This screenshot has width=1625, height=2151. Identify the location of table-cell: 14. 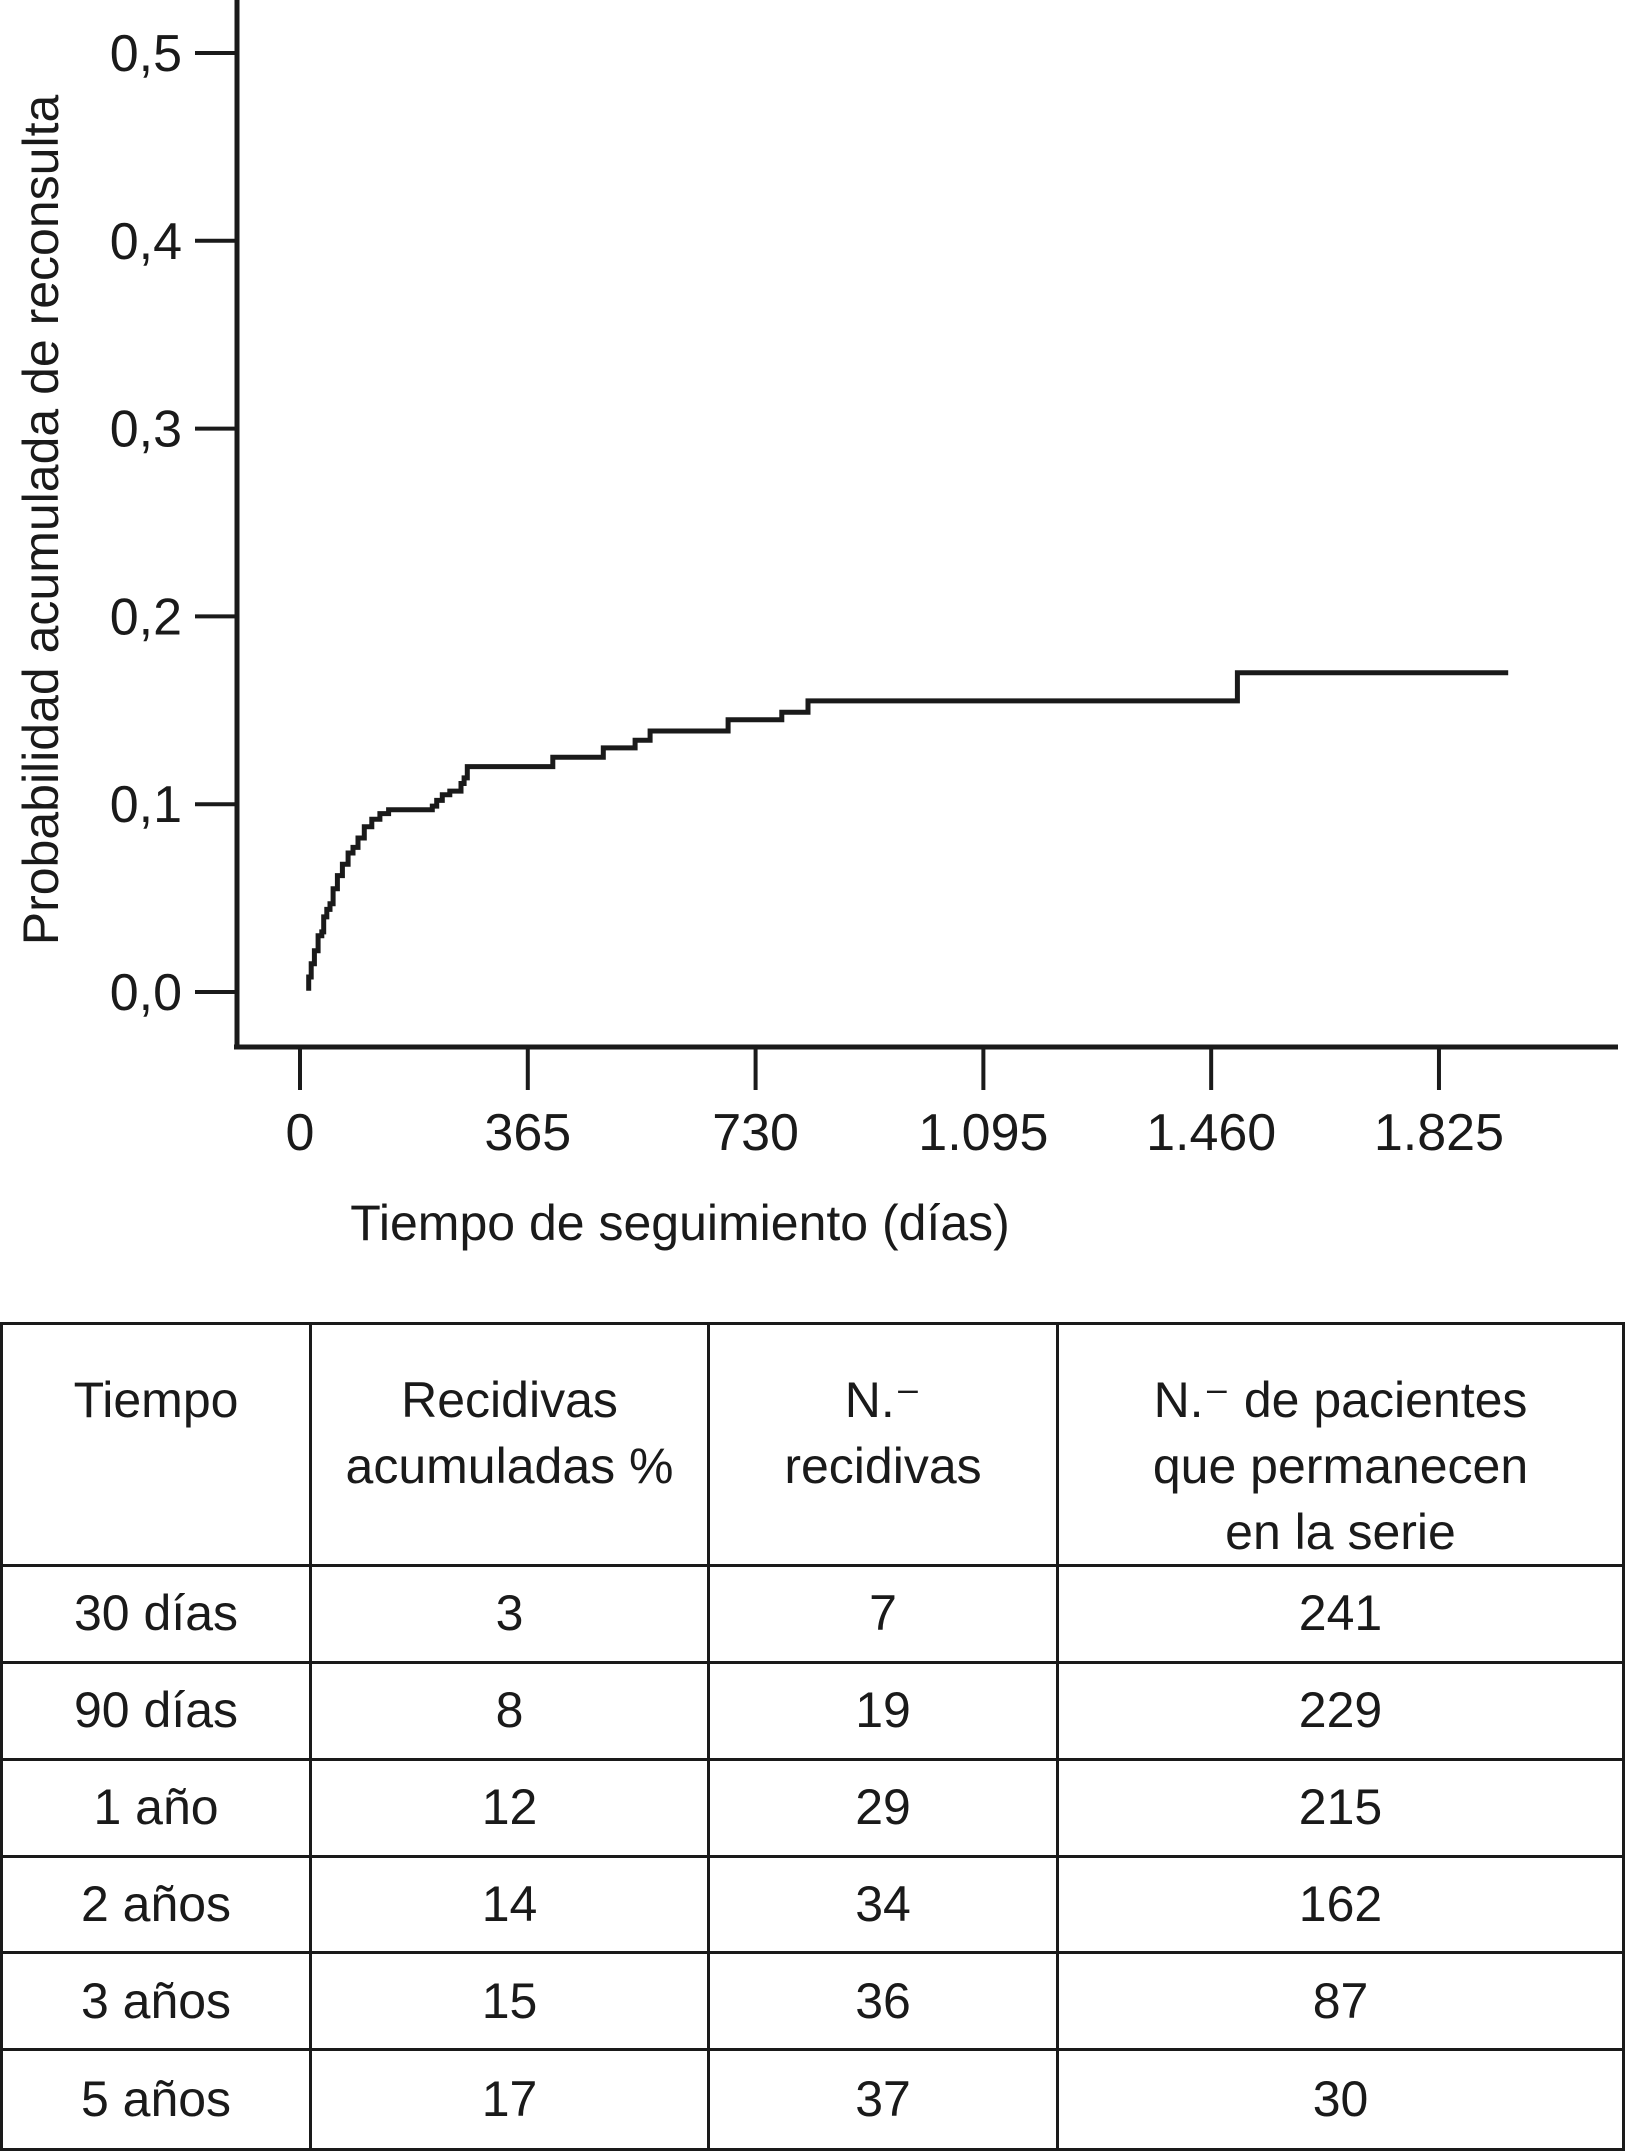
(511, 1906).